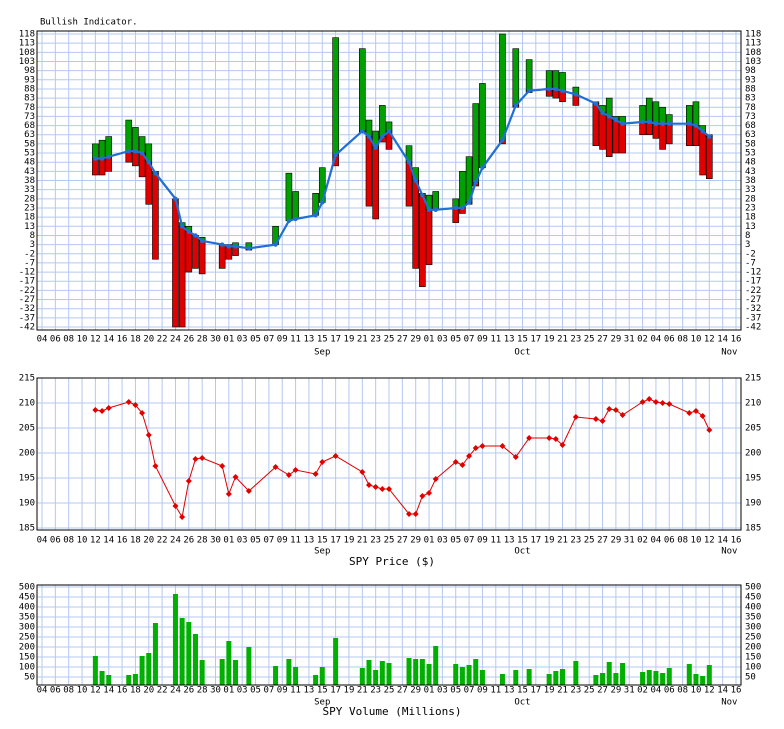  Describe the element at coordinates (750, 190) in the screenshot. I see `y-tick-label-right: 33` at that location.